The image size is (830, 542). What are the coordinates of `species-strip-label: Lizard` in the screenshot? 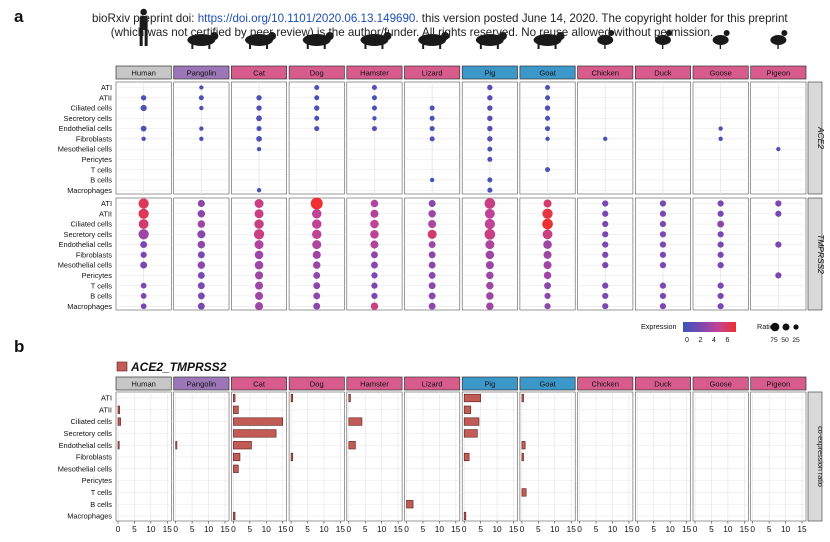 It's located at (432, 73).